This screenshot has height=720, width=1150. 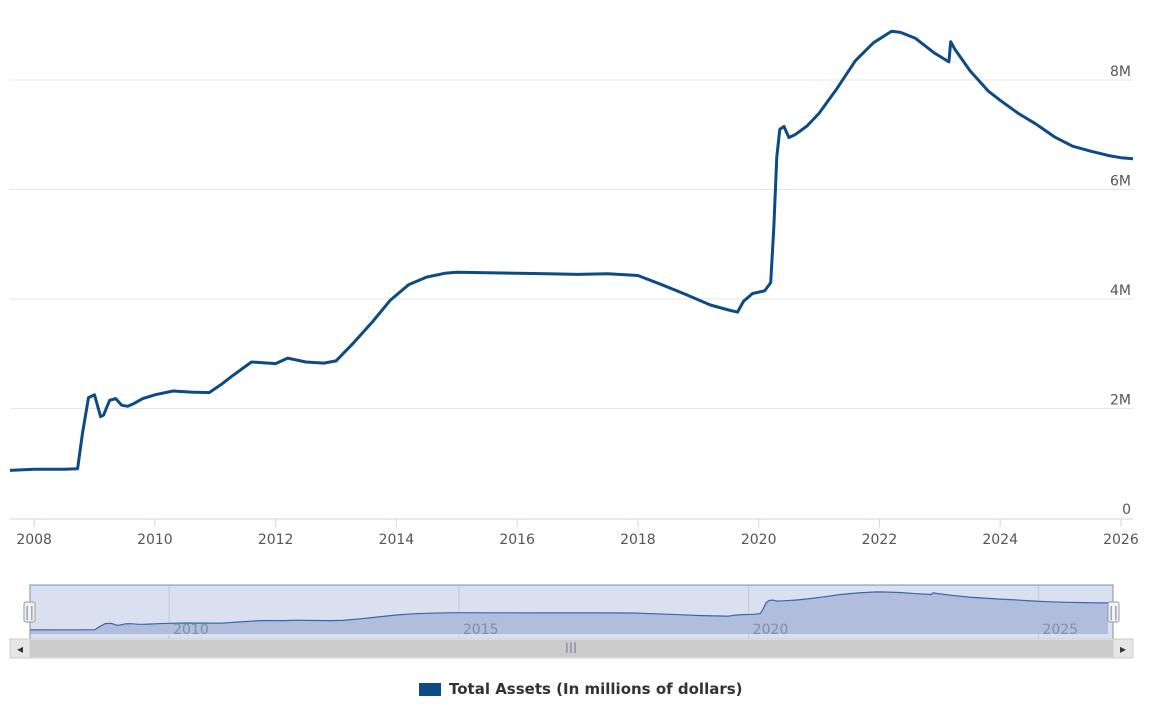 What do you see at coordinates (517, 540) in the screenshot?
I see `x-tick-label: 2016` at bounding box center [517, 540].